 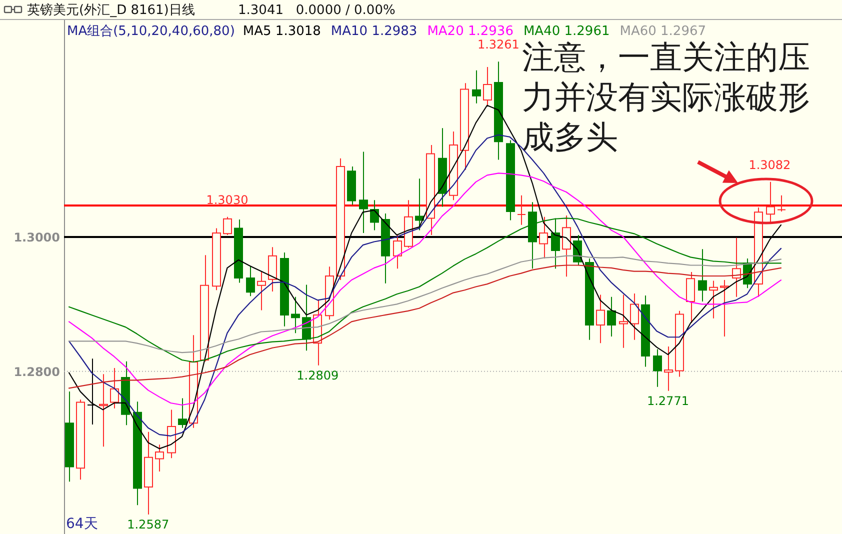 I want to click on annotation: 1.2587, so click(x=148, y=525).